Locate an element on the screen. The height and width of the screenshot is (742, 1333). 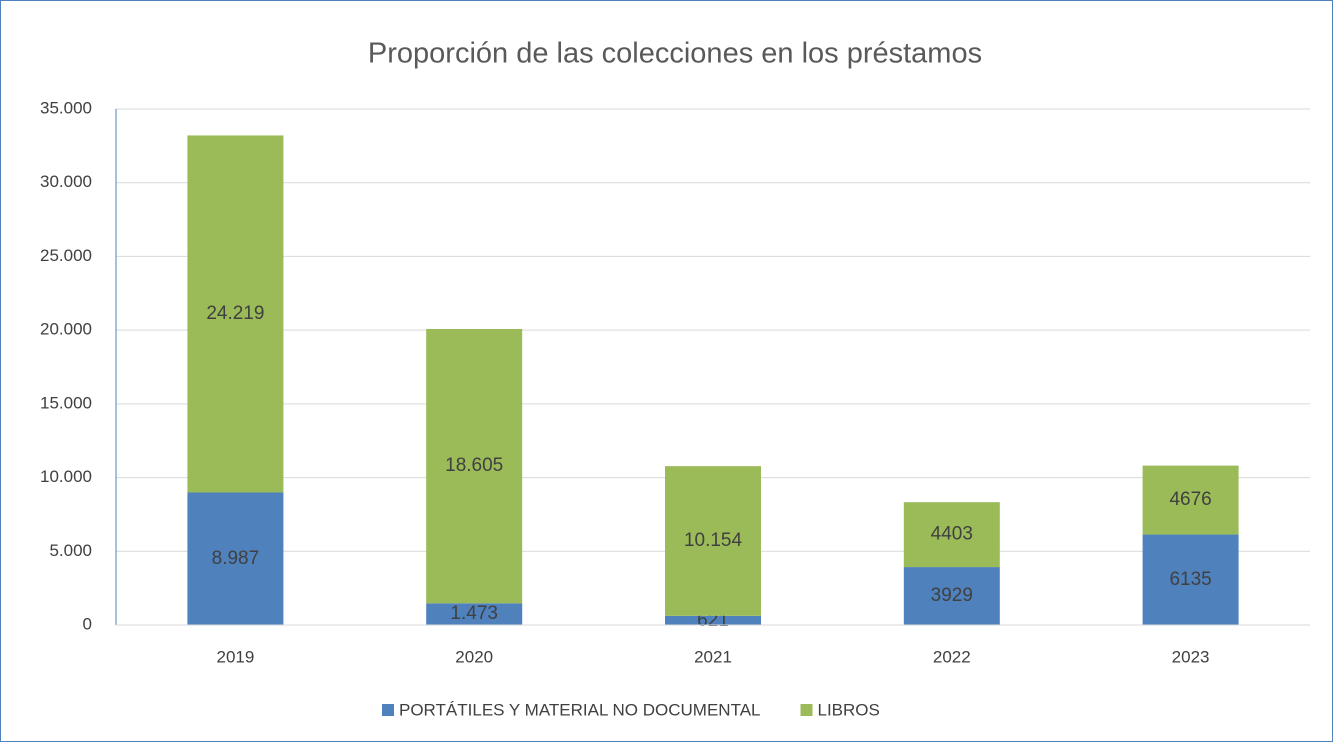
data-label: 24.219 is located at coordinates (235, 313).